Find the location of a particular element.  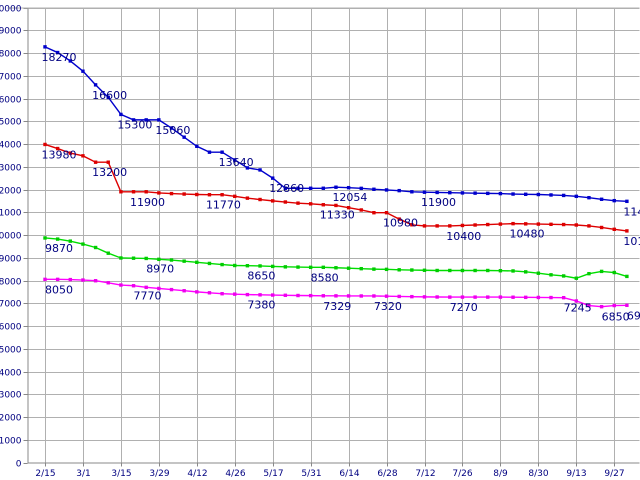

data-point-label: 8650 is located at coordinates (261, 276).